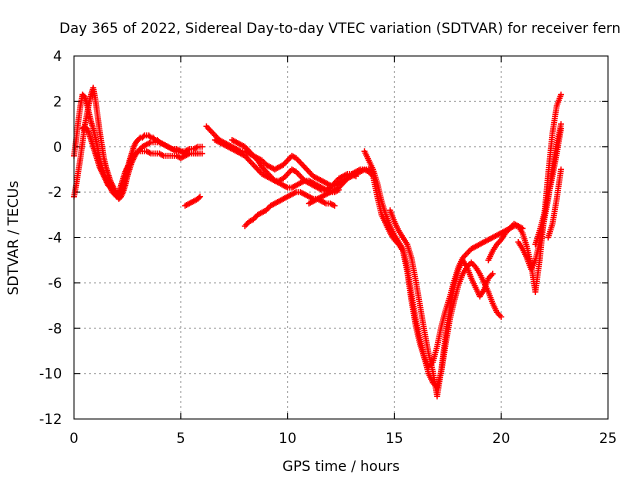 The height and width of the screenshot is (480, 640). I want to click on y-tick-label: -2, so click(55, 193).